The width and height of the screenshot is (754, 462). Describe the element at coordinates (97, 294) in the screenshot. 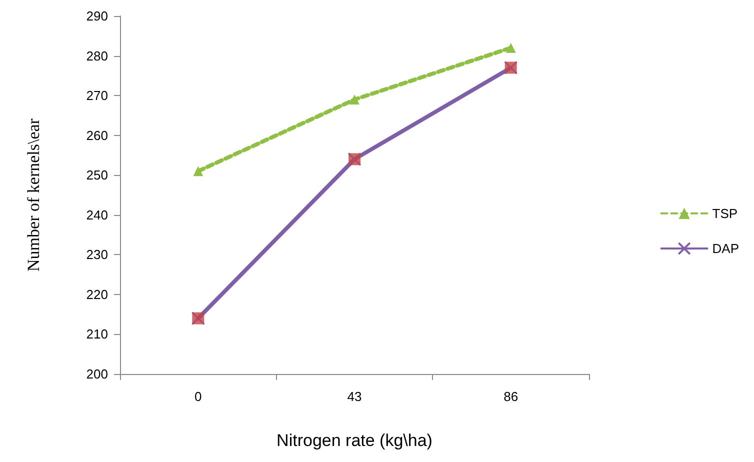

I see `y-tick-label: 220` at that location.